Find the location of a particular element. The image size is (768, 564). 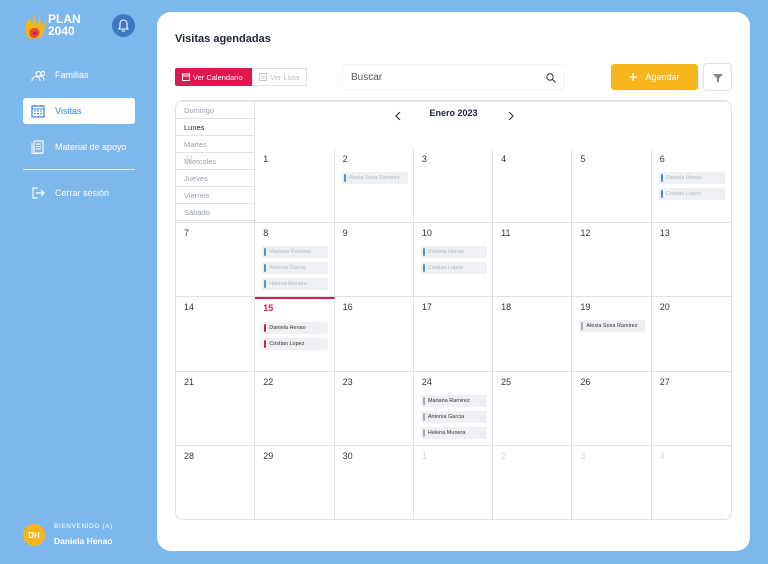

day-number: 26 is located at coordinates (585, 381).